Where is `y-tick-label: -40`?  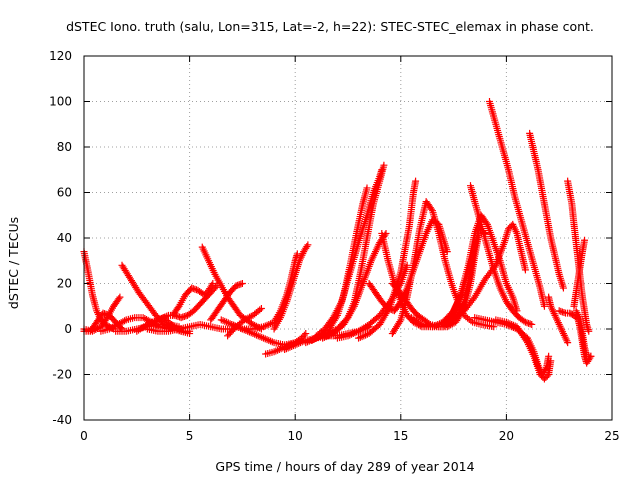
y-tick-label: -40 is located at coordinates (62, 420).